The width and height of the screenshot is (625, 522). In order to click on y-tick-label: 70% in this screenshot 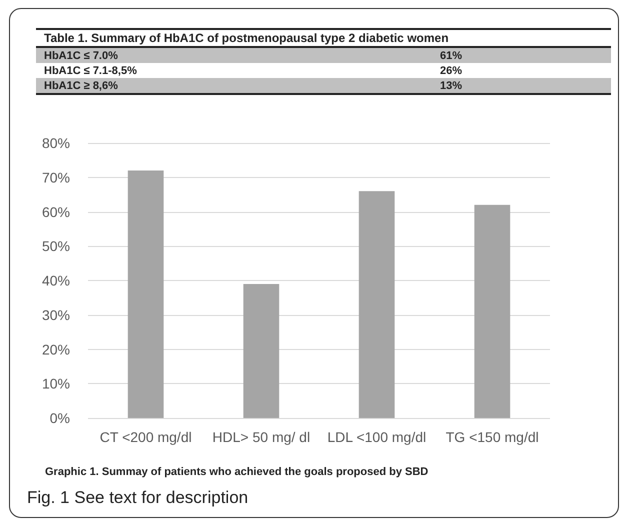, I will do `click(56, 177)`.